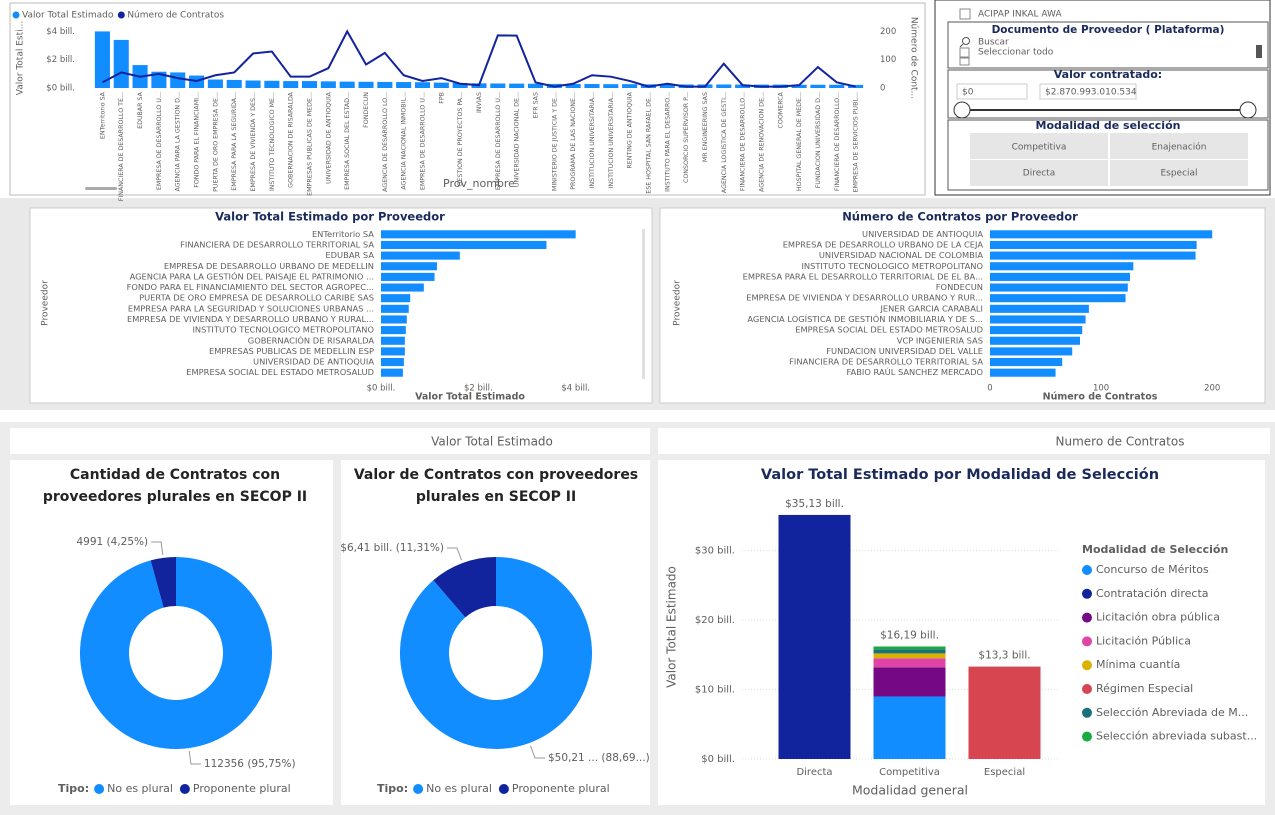 This screenshot has height=815, width=1275. I want to click on y-tick-label: FINANCIERA DE DESARROLLO TERRITORIAL SA, so click(886, 362).